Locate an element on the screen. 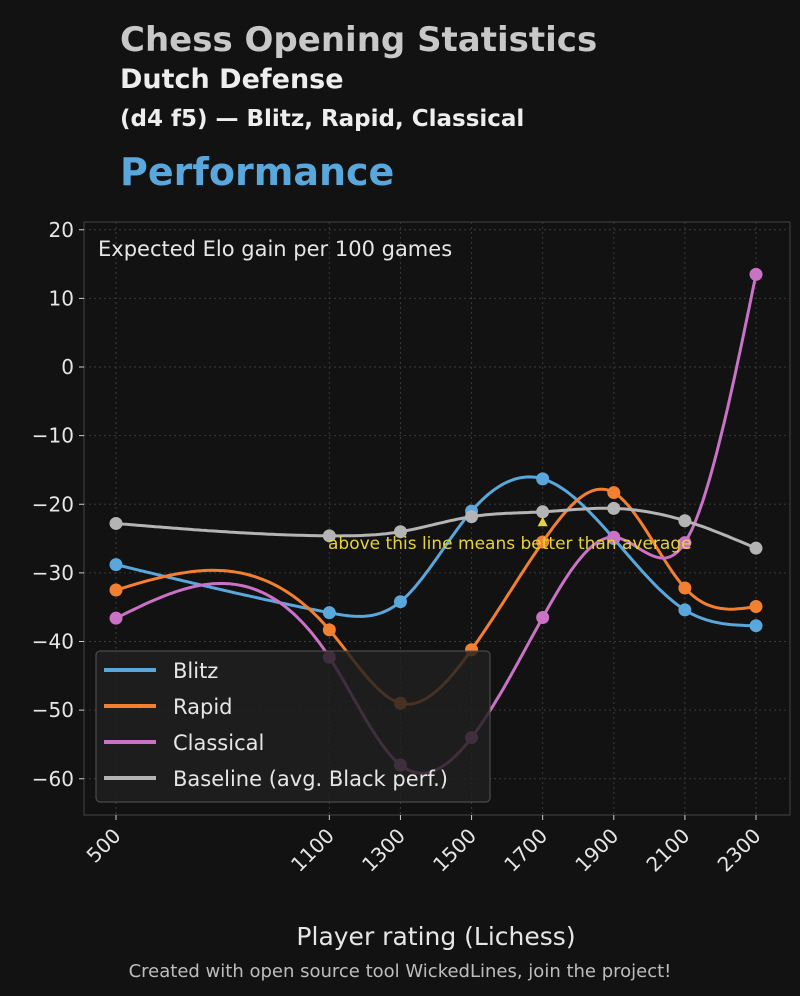 This screenshot has width=800, height=996. legend-box is located at coordinates (293, 726).